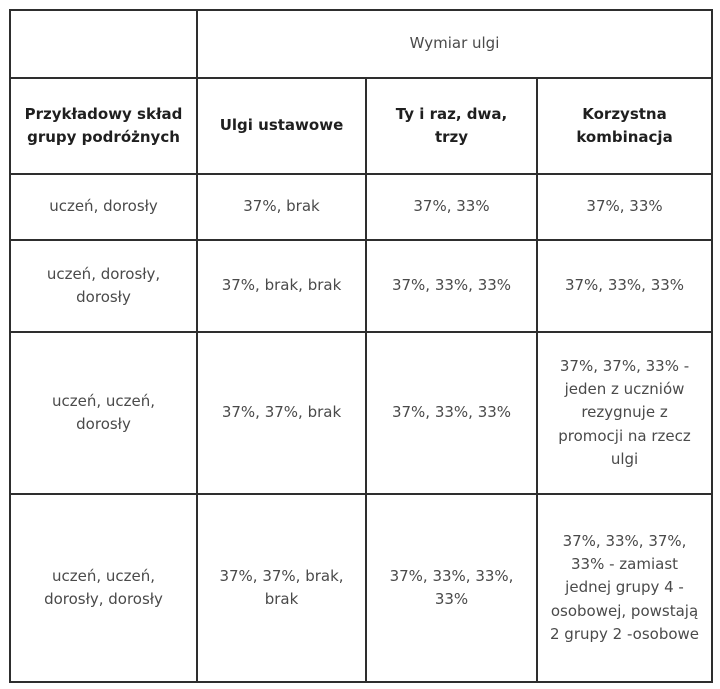 The width and height of the screenshot is (720, 689). What do you see at coordinates (624, 126) in the screenshot?
I see `column-header-best-combination: Korzystna kombinacja` at bounding box center [624, 126].